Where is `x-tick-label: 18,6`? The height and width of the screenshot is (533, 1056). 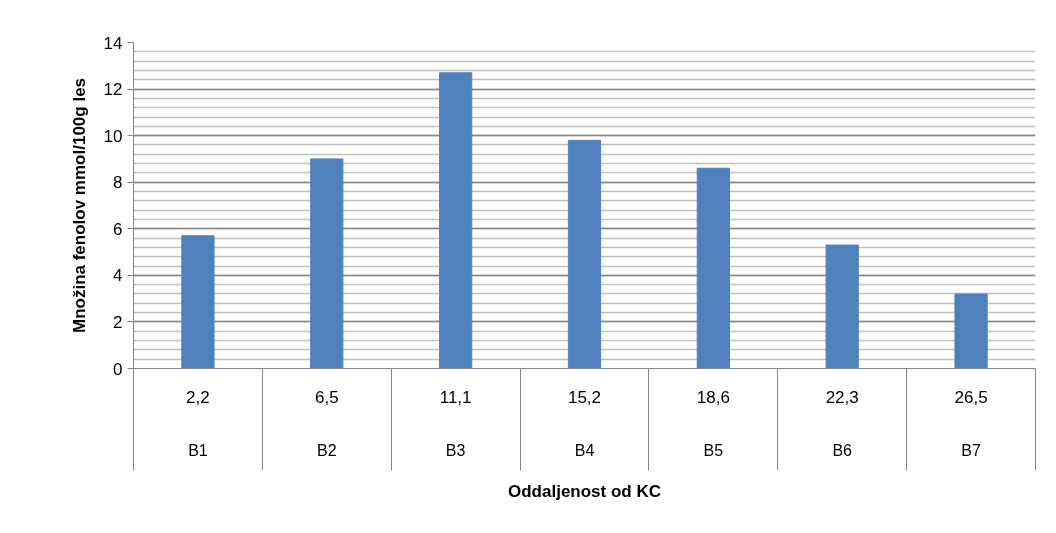 x-tick-label: 18,6 is located at coordinates (713, 397).